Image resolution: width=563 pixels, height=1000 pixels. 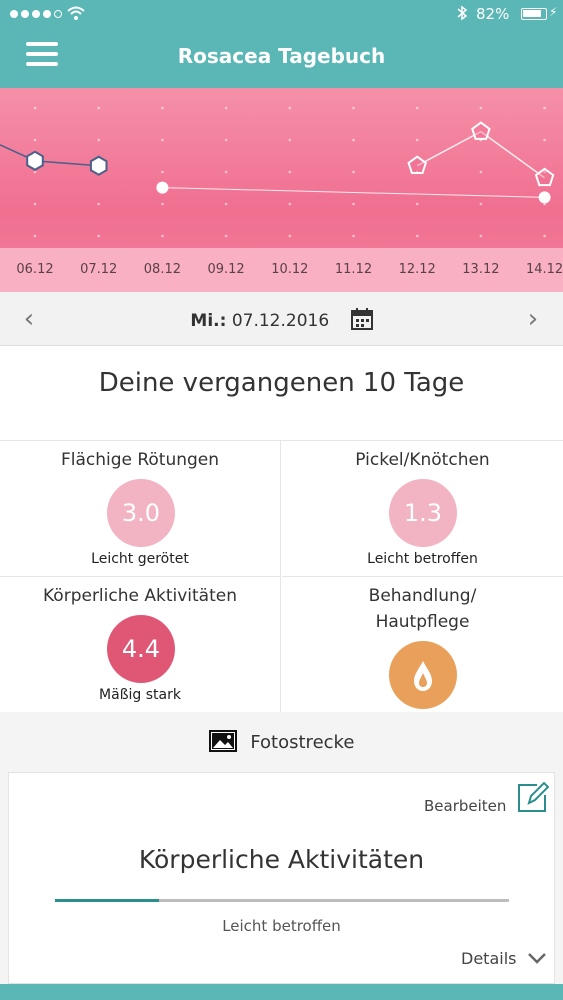 I want to click on summary-cell-activity: Körperliche Aktivitäten 4.4 Mäßig stark, so click(x=140, y=645).